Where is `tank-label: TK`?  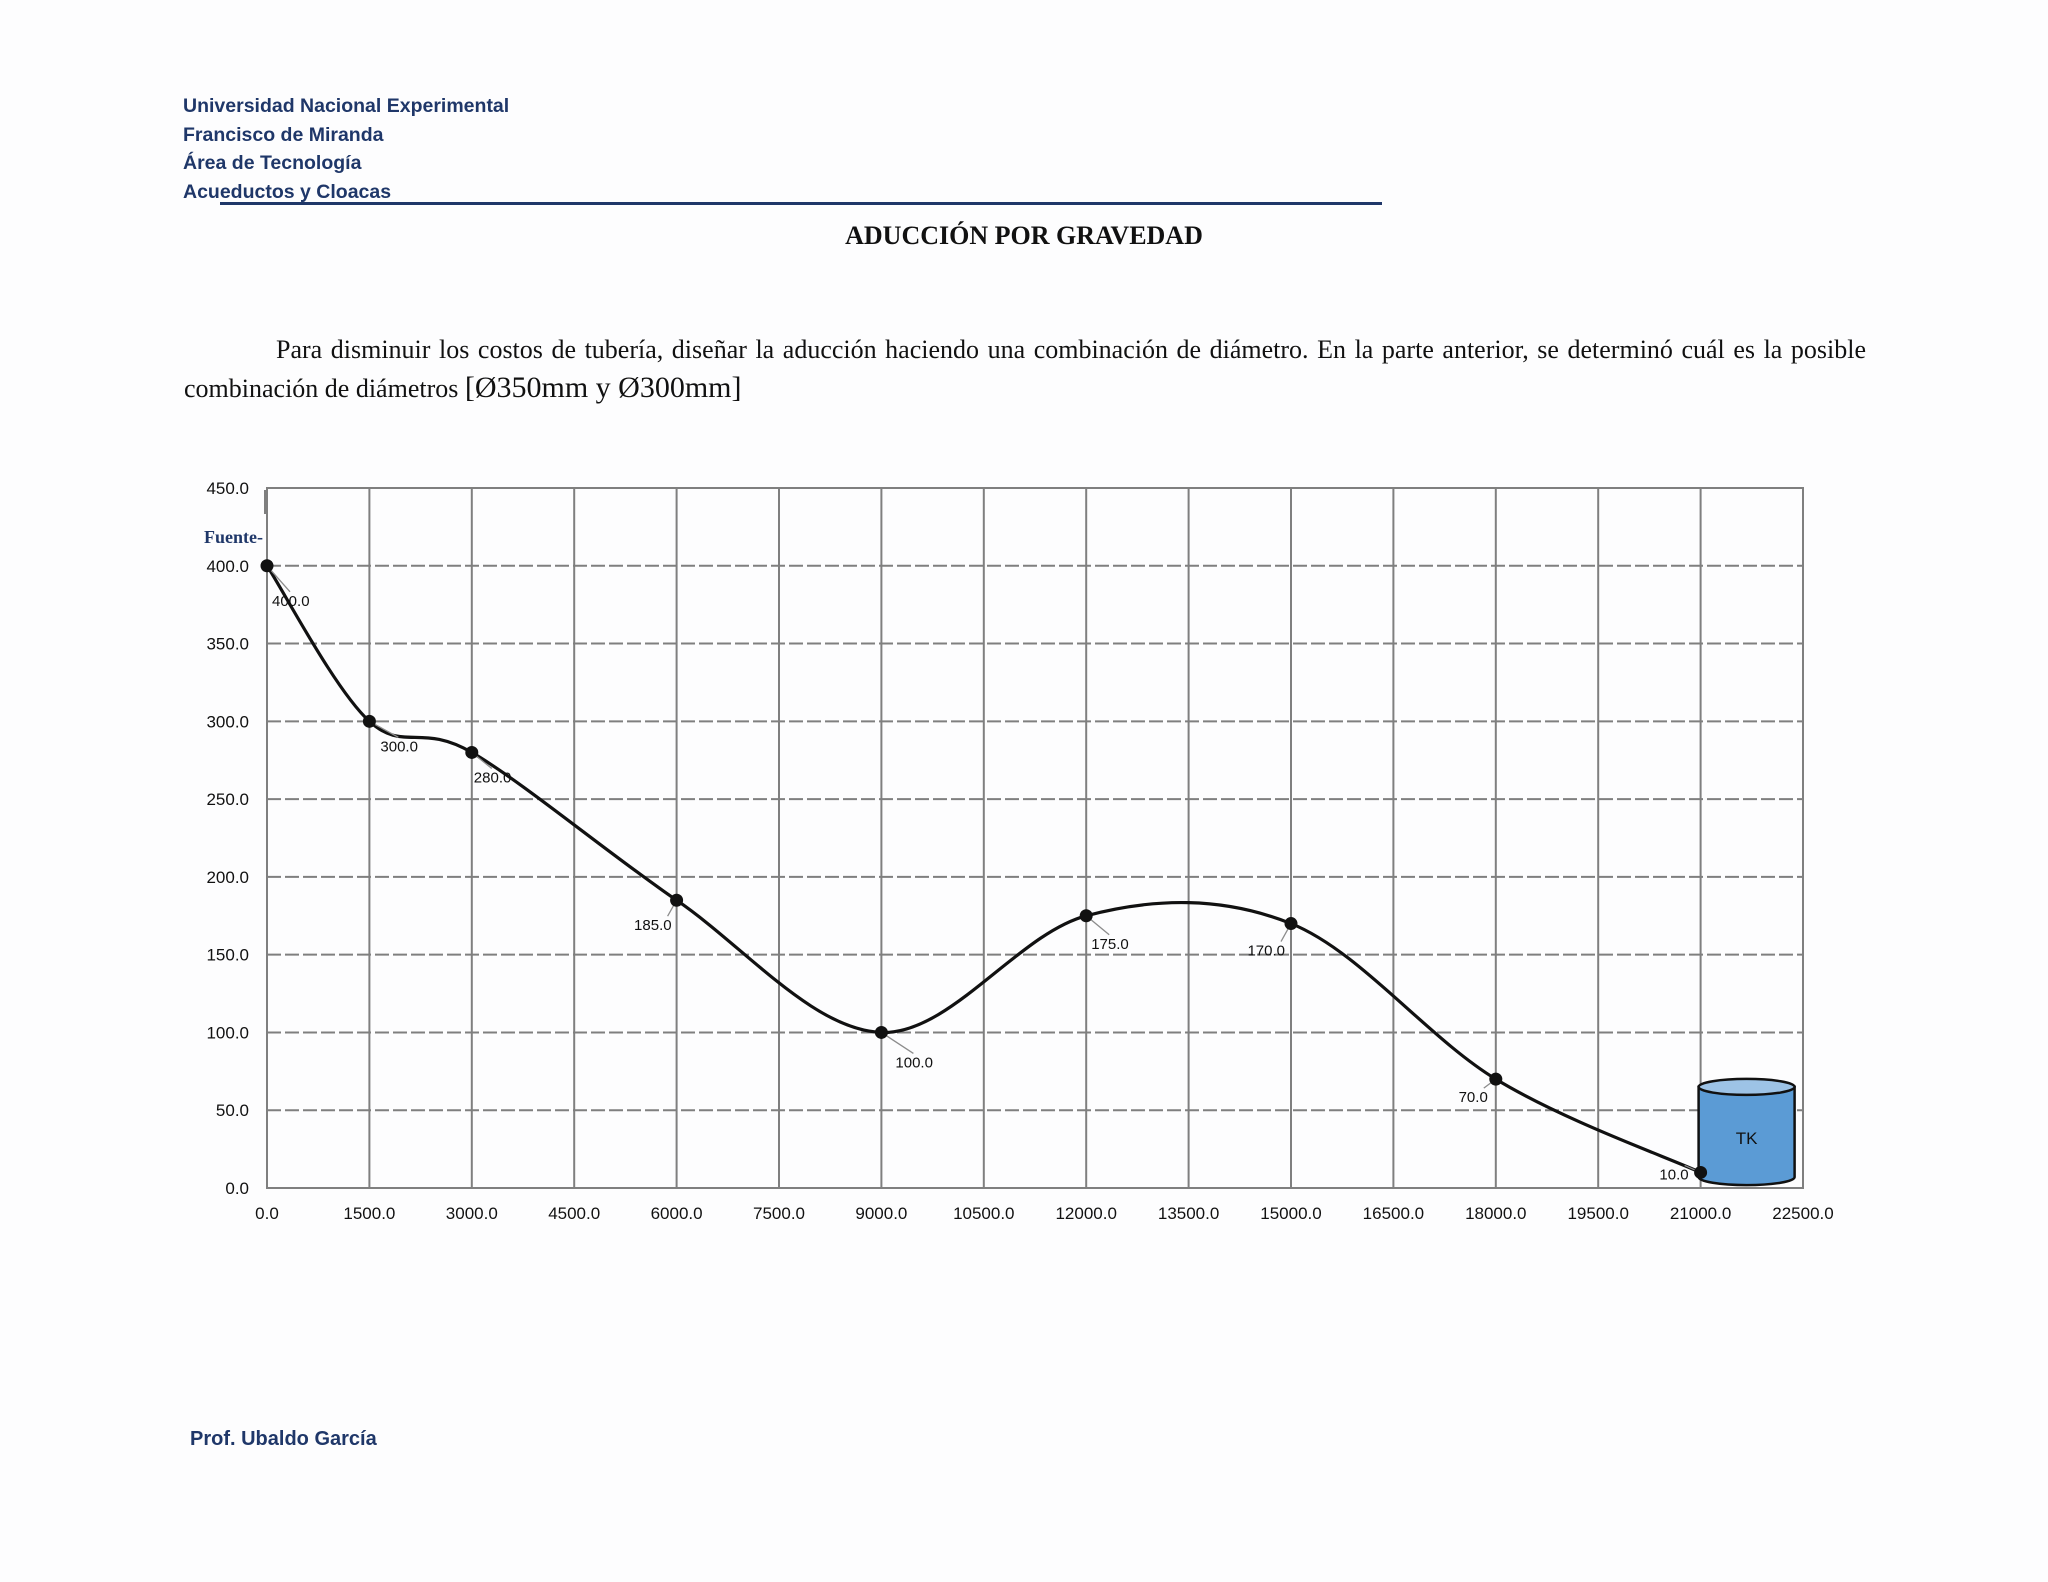
tank-label: TK is located at coordinates (1747, 1138).